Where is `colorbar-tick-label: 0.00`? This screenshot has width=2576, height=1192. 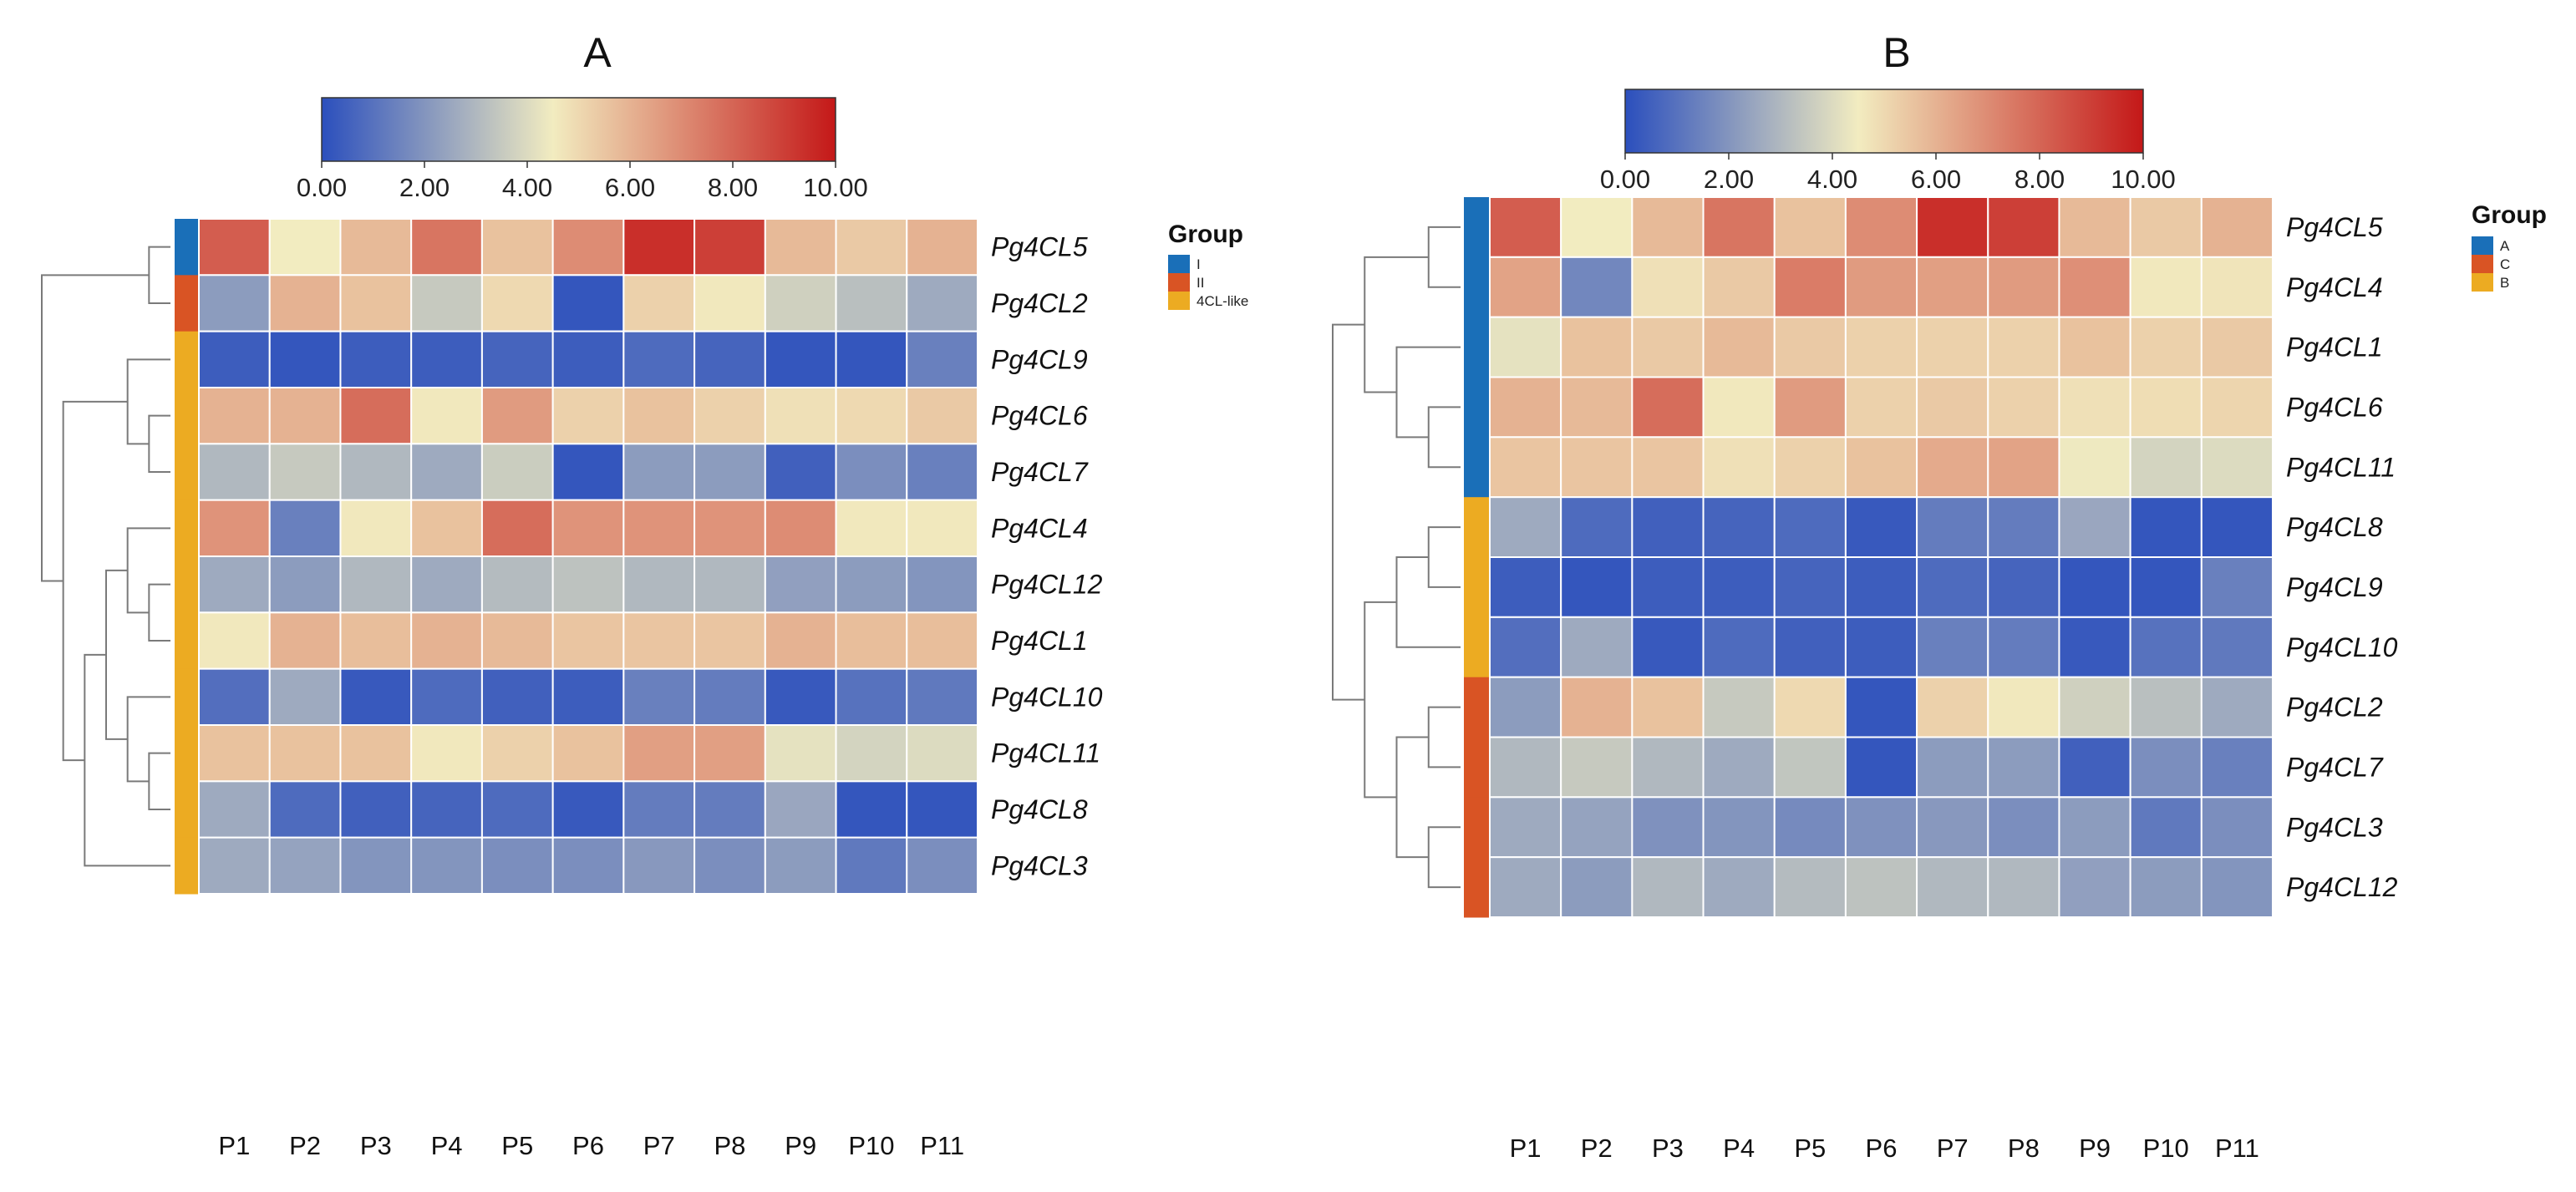
colorbar-tick-label: 0.00 is located at coordinates (322, 187).